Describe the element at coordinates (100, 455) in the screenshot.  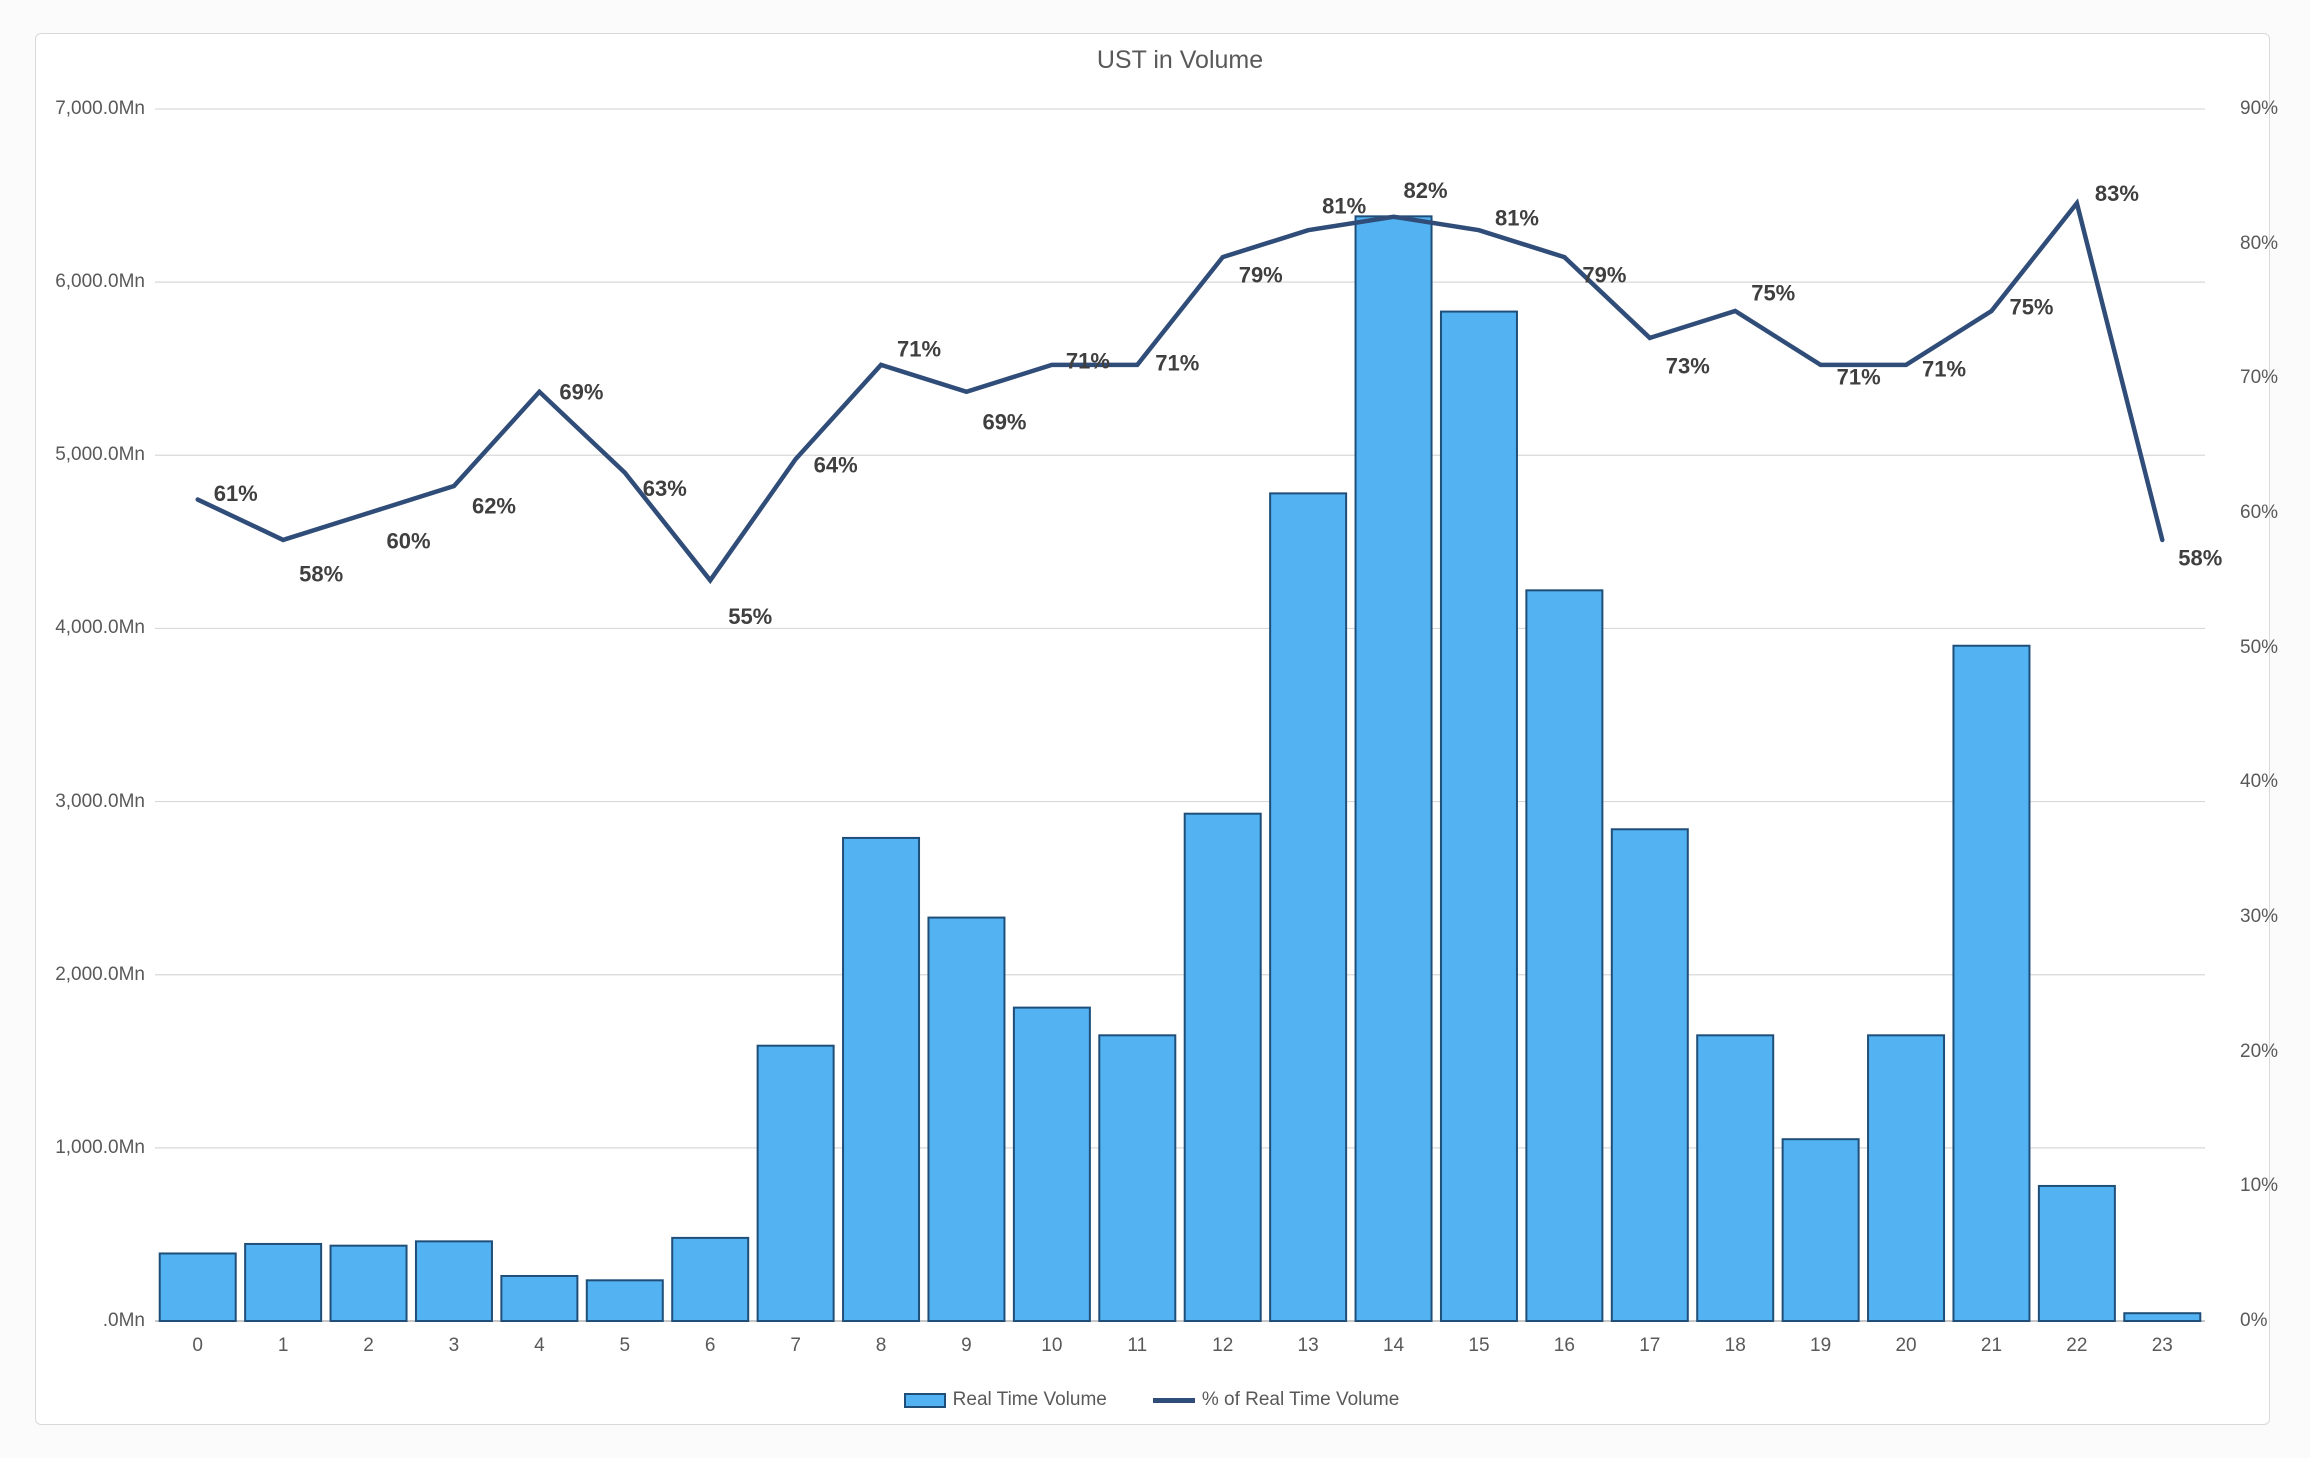
I see `left-axis-tick: 5,000.0Mn` at that location.